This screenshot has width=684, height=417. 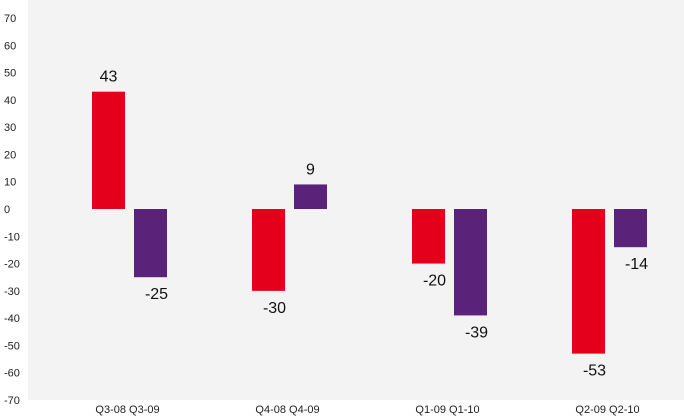 What do you see at coordinates (10, 155) in the screenshot?
I see `y-tick-label: 20` at bounding box center [10, 155].